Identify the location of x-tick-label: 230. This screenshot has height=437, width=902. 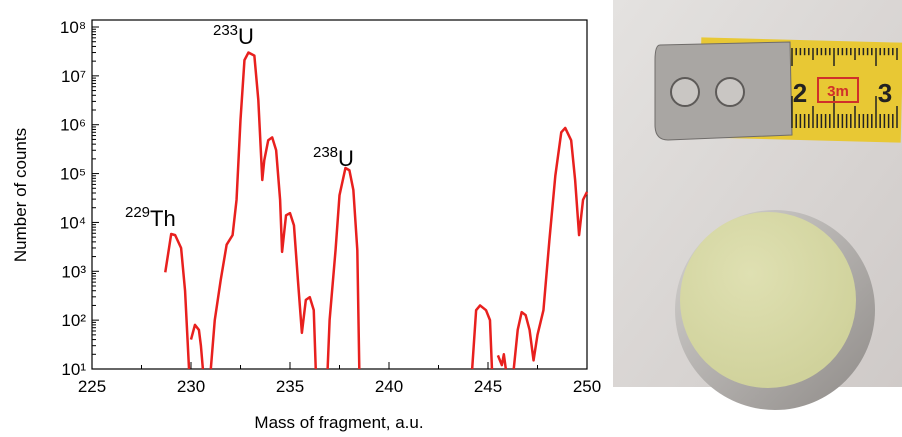
(191, 386).